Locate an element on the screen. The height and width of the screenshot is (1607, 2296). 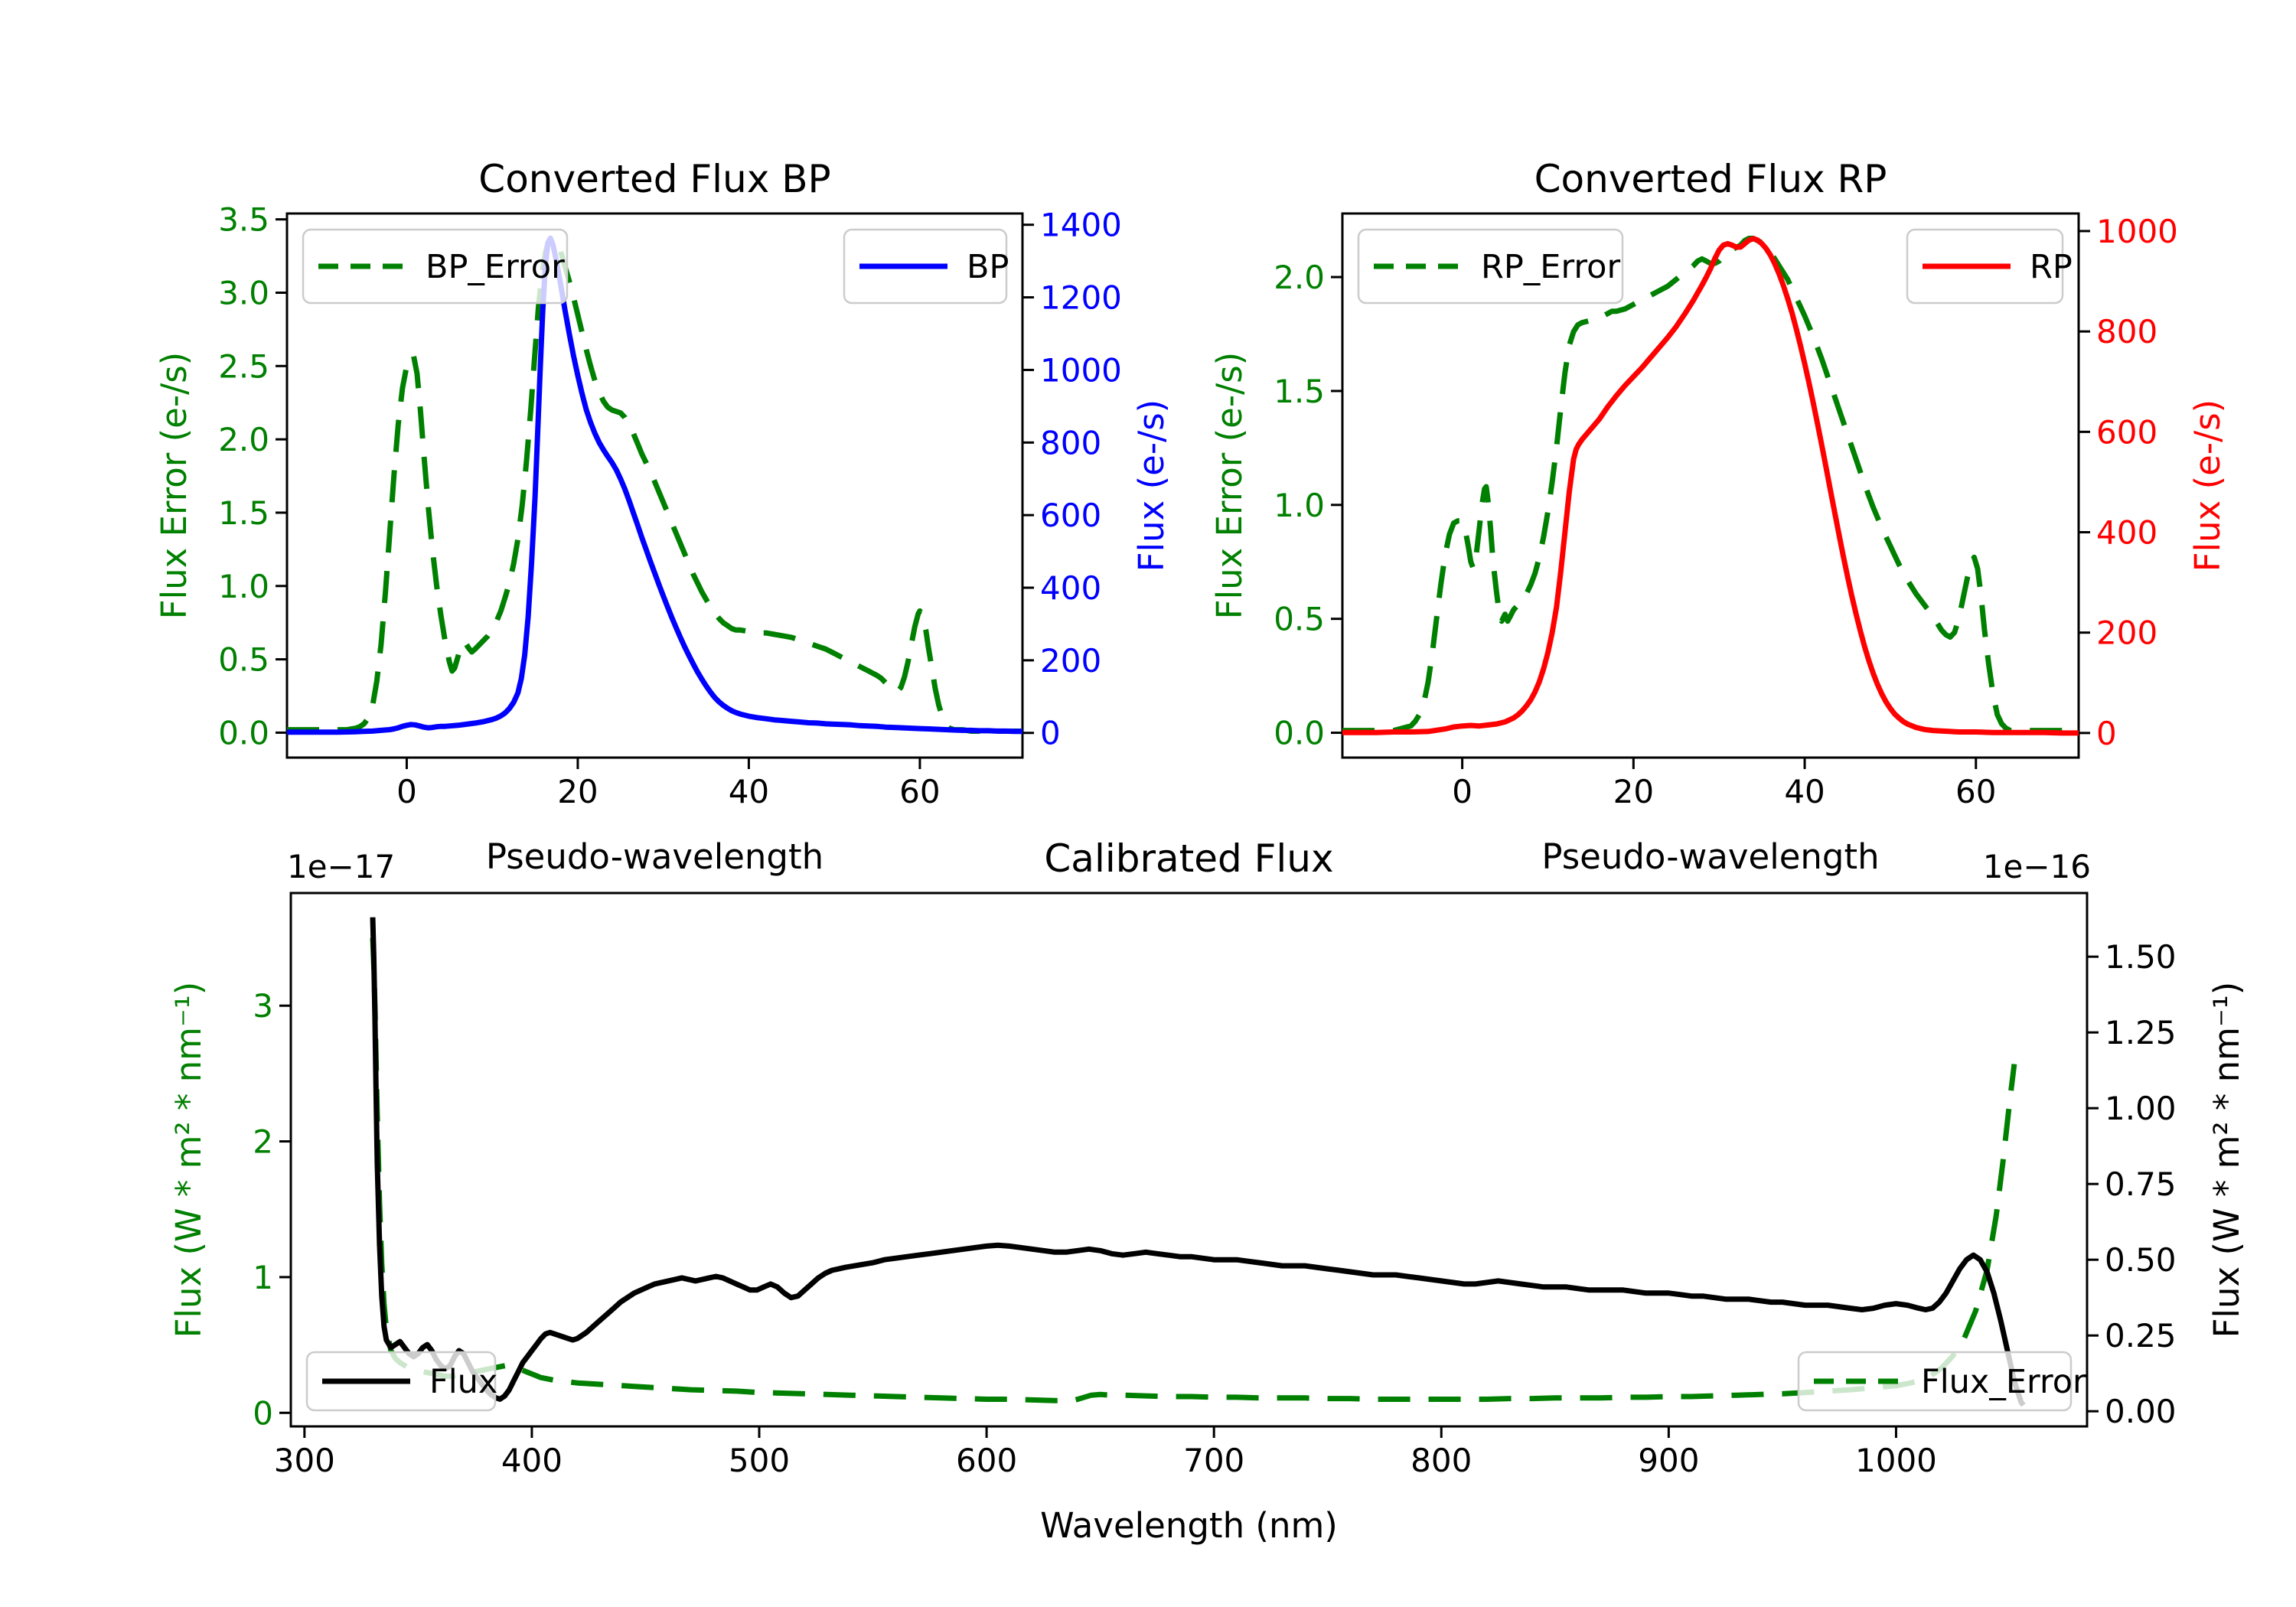
x-tick-label: 800 is located at coordinates (1441, 1460).